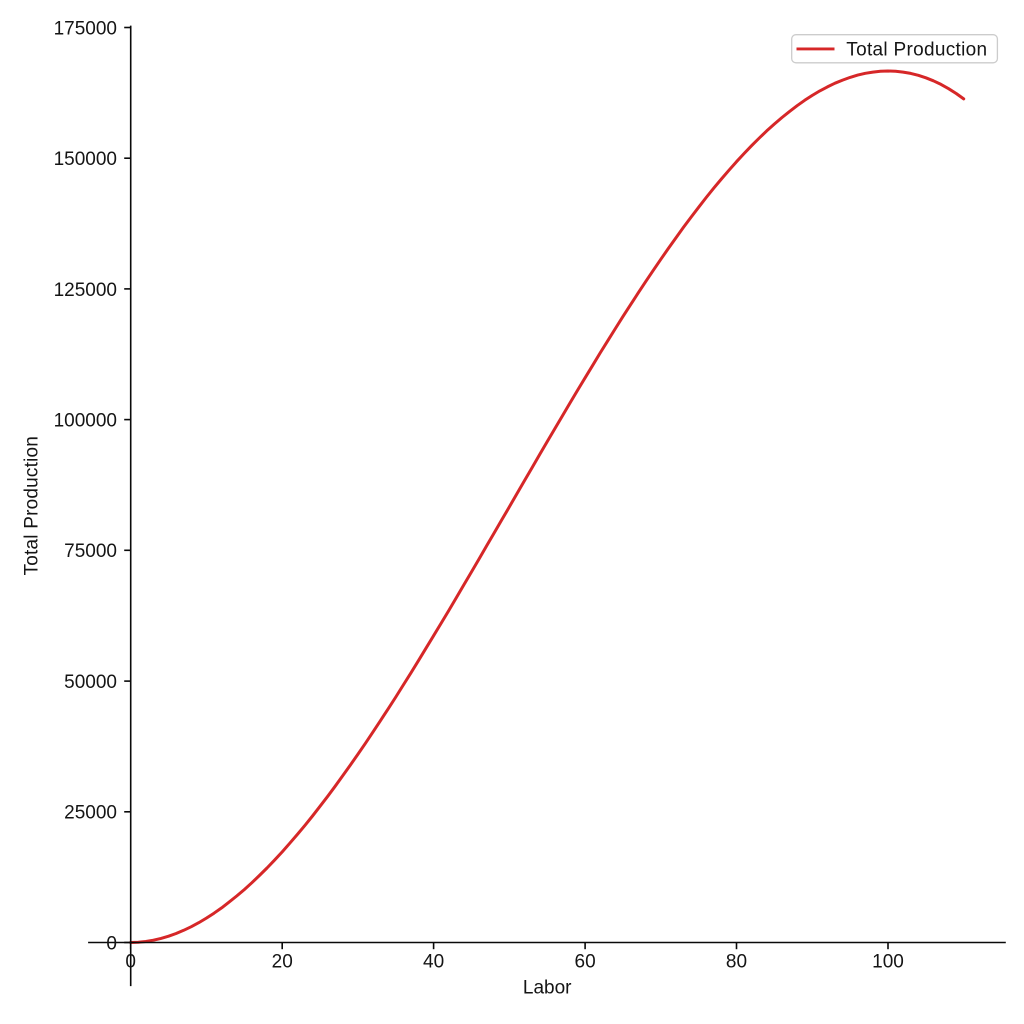 This screenshot has width=1024, height=1024. I want to click on svg-text: 20, so click(282, 962).